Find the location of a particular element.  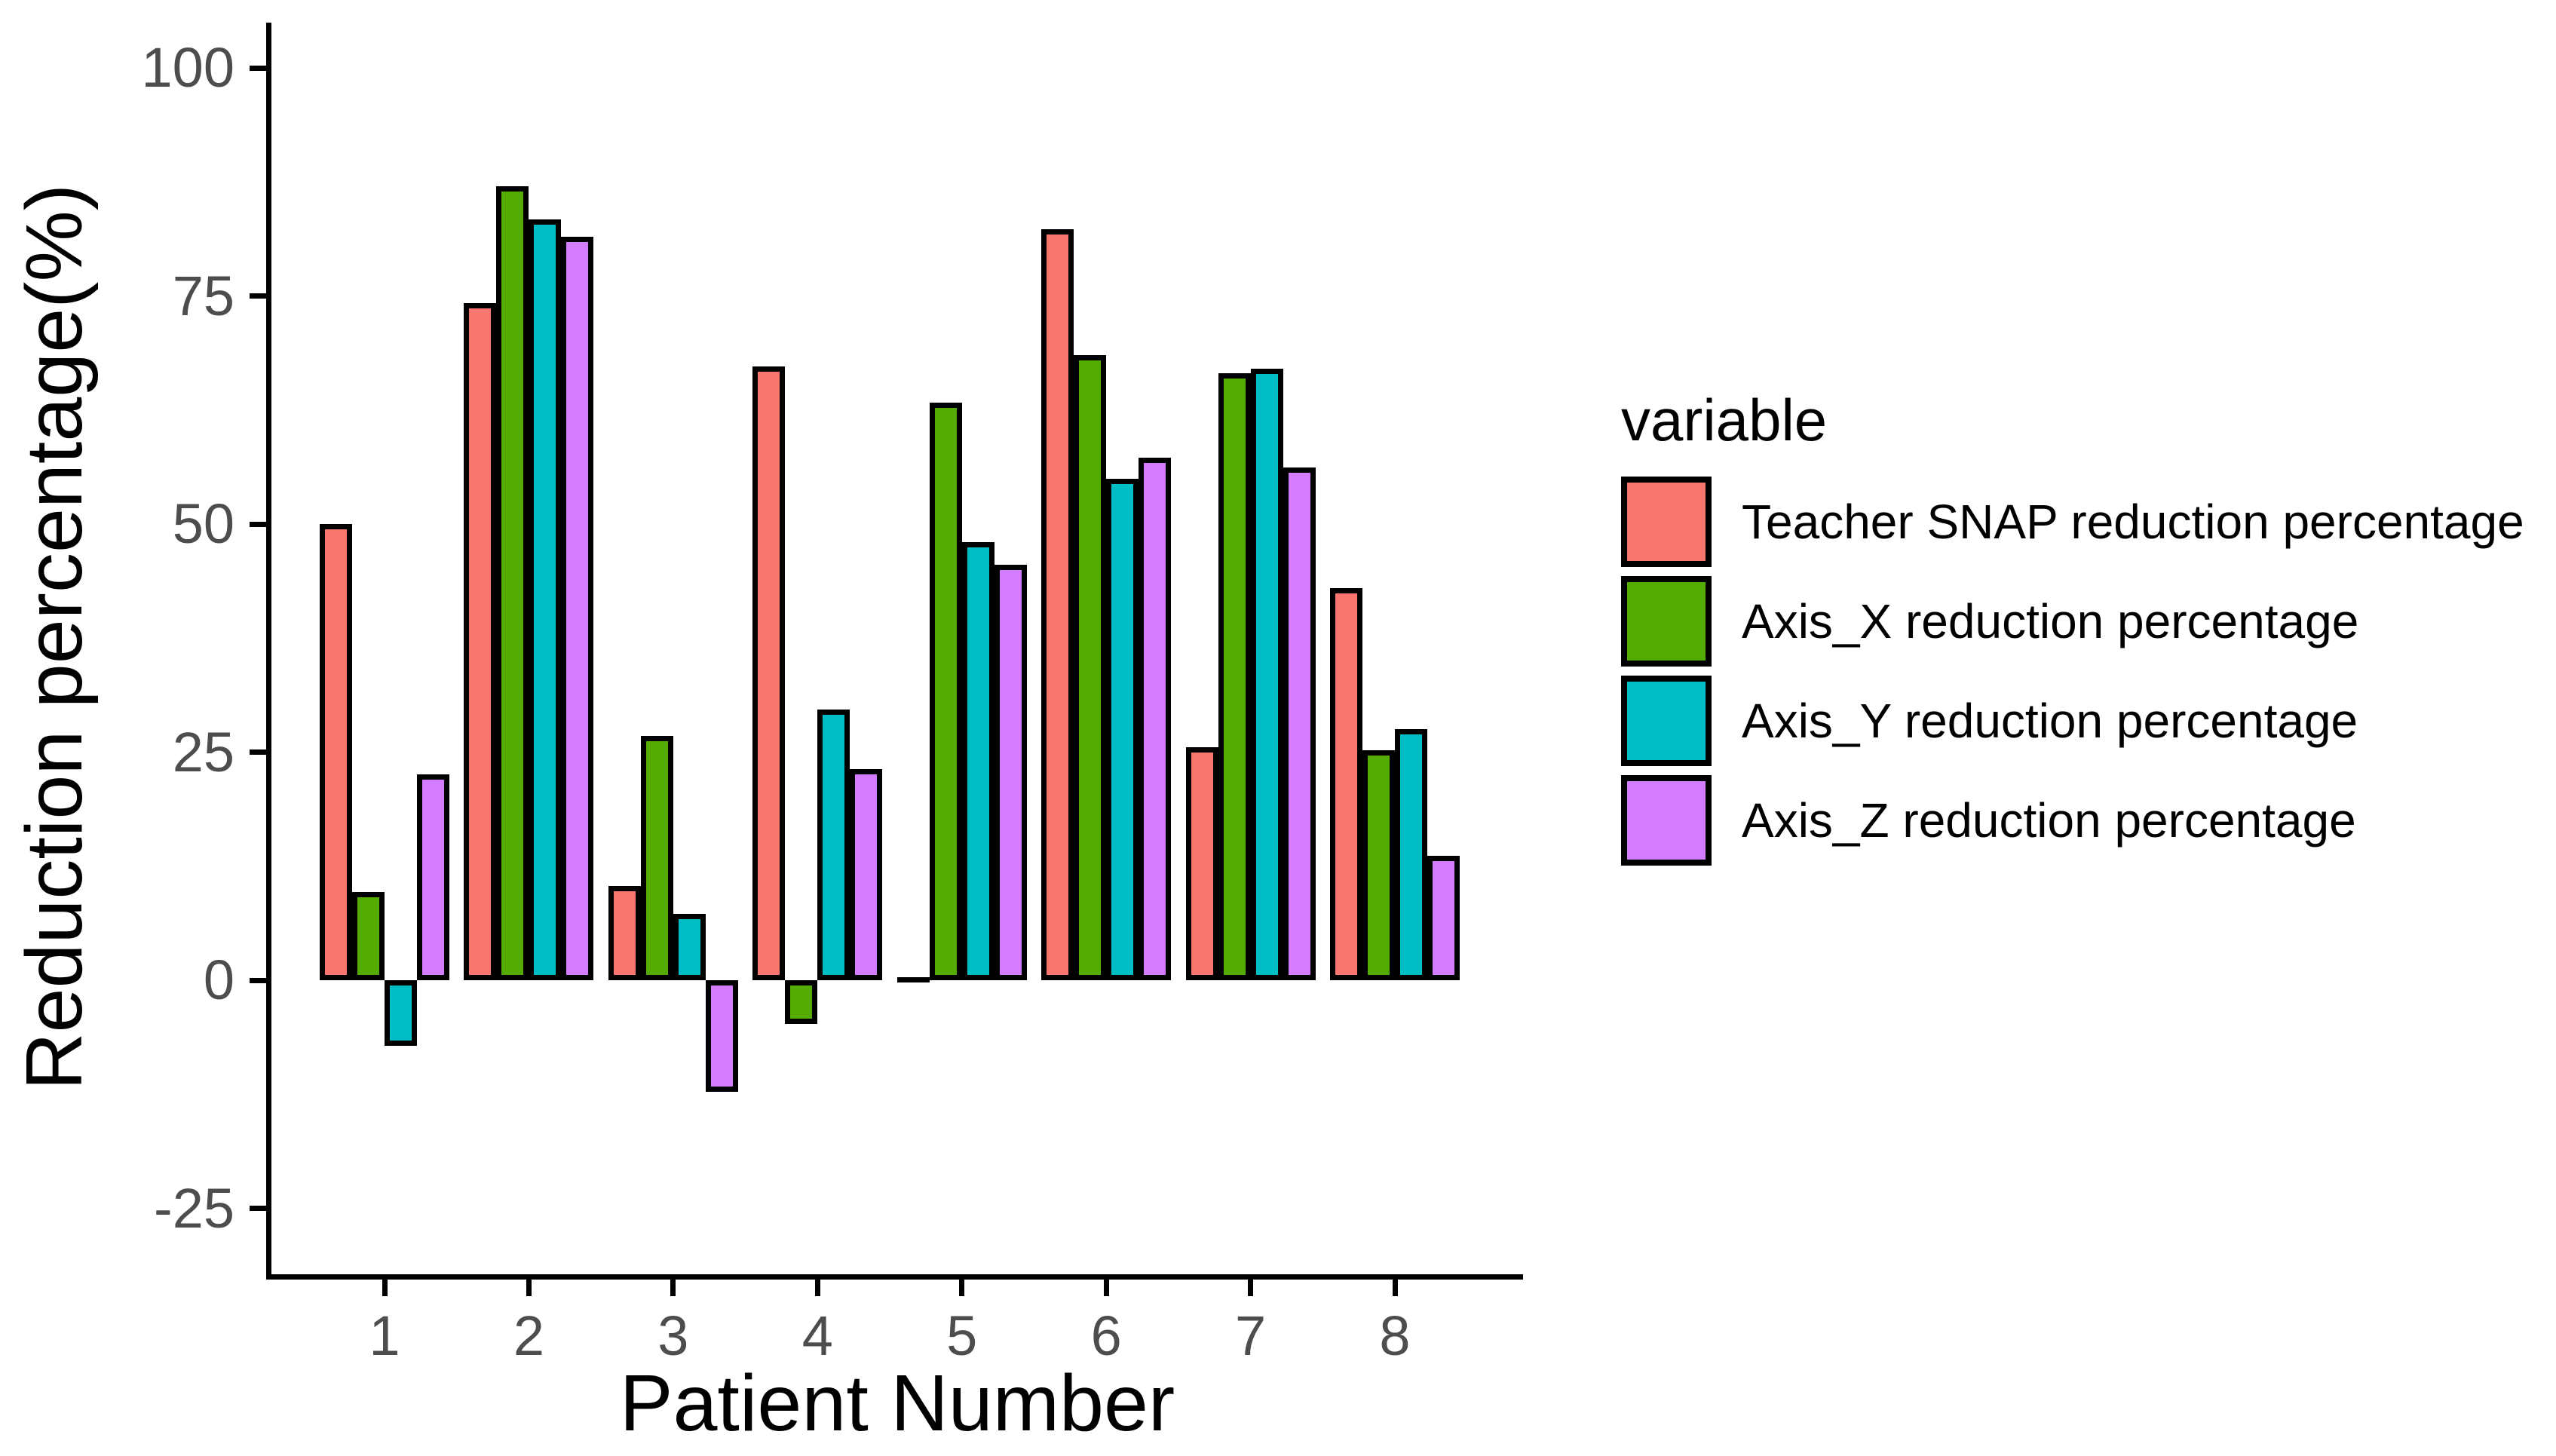

bar-patient5-series1-zero is located at coordinates (913, 979).